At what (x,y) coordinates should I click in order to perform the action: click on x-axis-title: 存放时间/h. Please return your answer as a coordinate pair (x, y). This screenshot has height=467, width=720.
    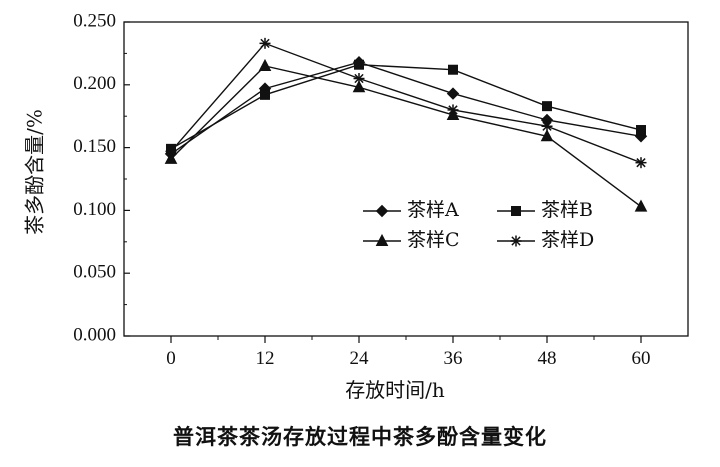
    Looking at the image, I should click on (395, 390).